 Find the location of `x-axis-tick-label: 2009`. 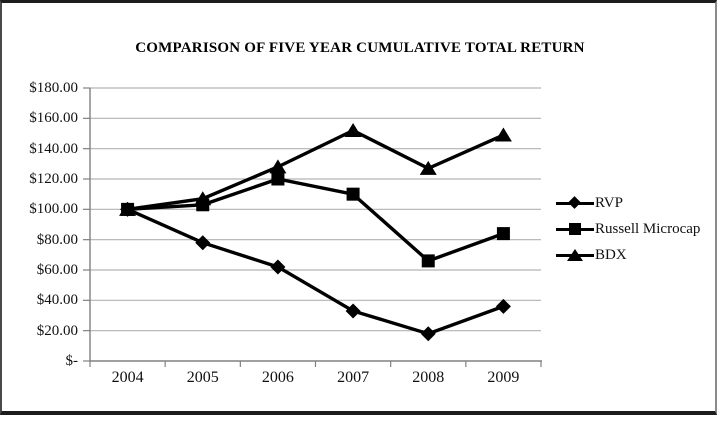

x-axis-tick-label: 2009 is located at coordinates (503, 377).